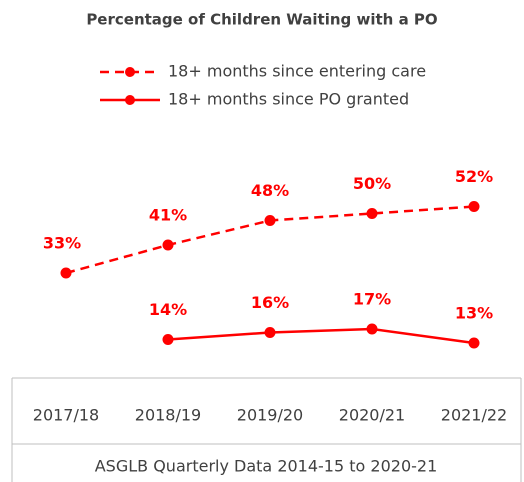 Image resolution: width=524 pixels, height=482 pixels. Describe the element at coordinates (266, 466) in the screenshot. I see `x-axis-title: ASGLB Quarterly Data 2014-15 to 2020-21` at that location.